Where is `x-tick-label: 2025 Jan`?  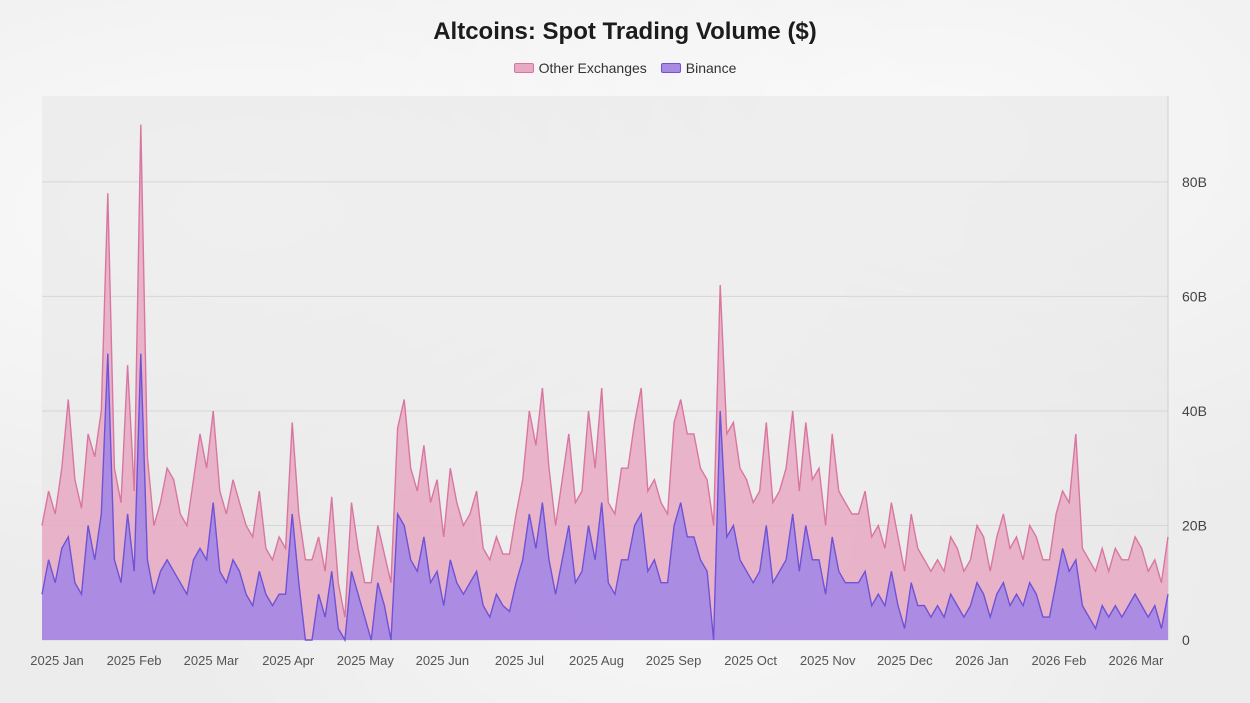
x-tick-label: 2025 Jan is located at coordinates (57, 660).